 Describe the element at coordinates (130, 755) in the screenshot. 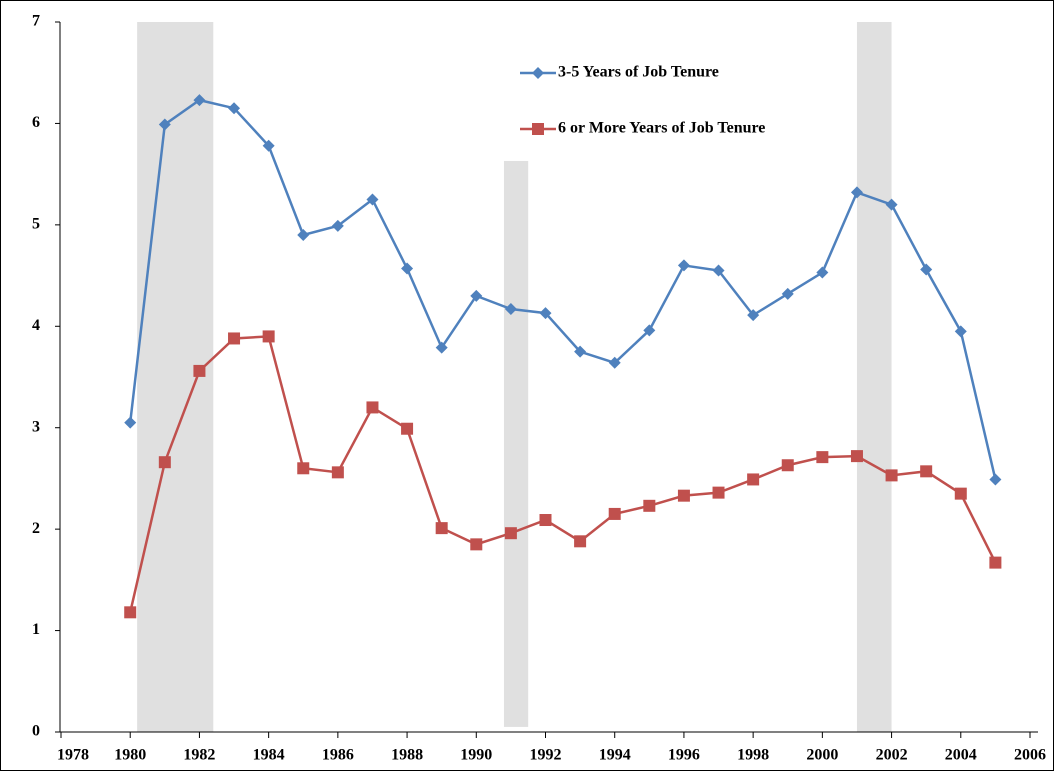

I see `x-tick-label: 1980` at that location.